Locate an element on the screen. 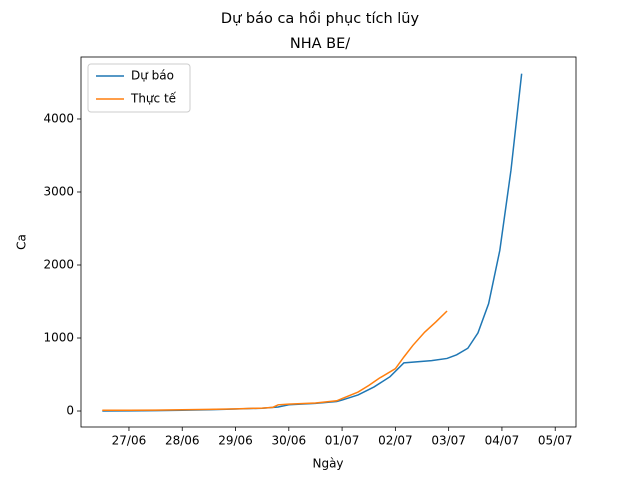 The image size is (640, 480). x-tick-label: 30/06 is located at coordinates (289, 441).